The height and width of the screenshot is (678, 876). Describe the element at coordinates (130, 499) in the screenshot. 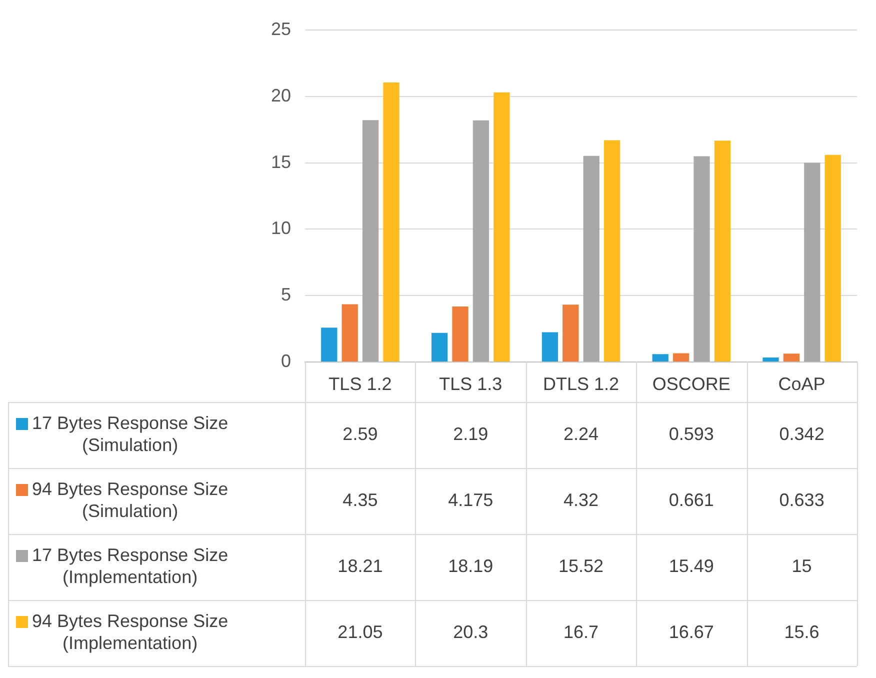

I see `legend-label: 94 Bytes Response Size (Simulation)` at that location.